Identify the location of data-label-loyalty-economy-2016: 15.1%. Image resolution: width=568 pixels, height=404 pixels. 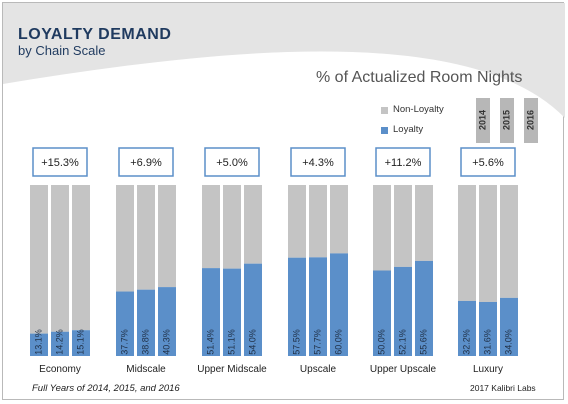
(80, 342).